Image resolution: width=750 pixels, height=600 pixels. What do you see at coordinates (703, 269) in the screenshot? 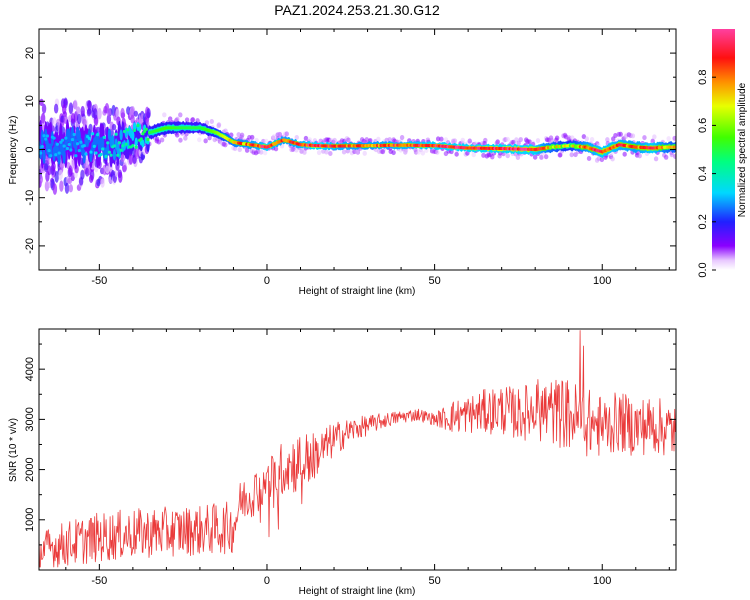
I see `colorbar-tick-label: 0.0` at bounding box center [703, 269].